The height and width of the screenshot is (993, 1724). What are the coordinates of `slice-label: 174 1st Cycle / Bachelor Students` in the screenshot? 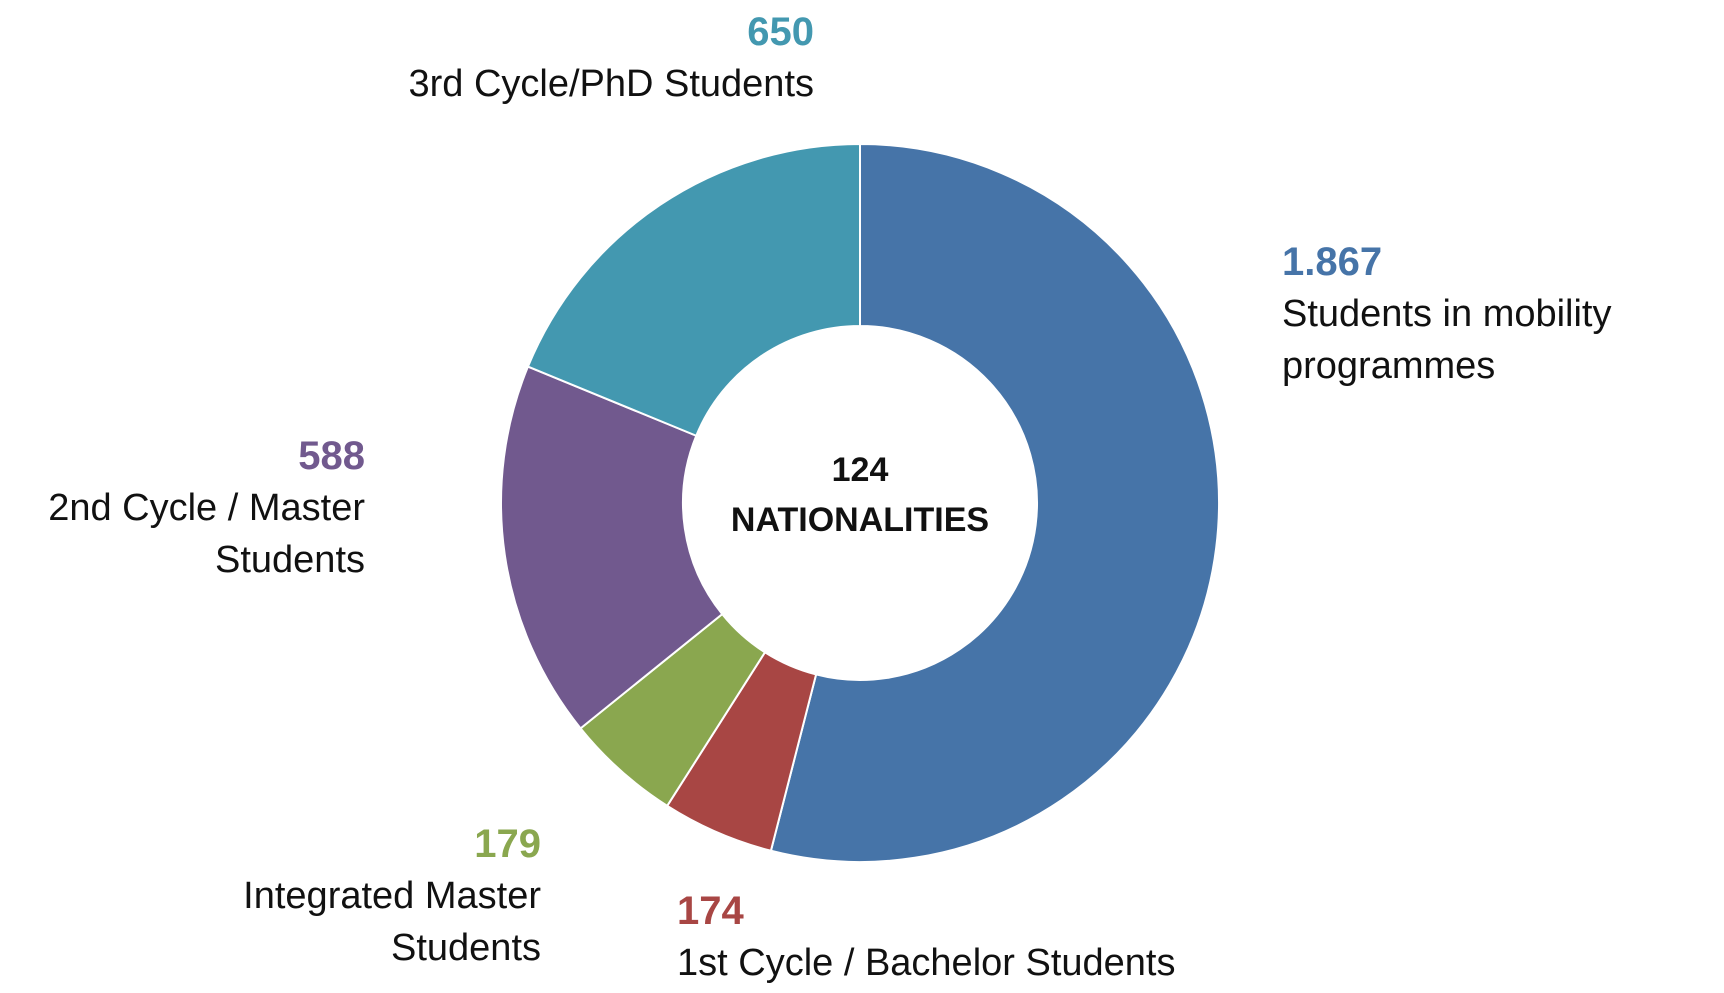 It's located at (1027, 937).